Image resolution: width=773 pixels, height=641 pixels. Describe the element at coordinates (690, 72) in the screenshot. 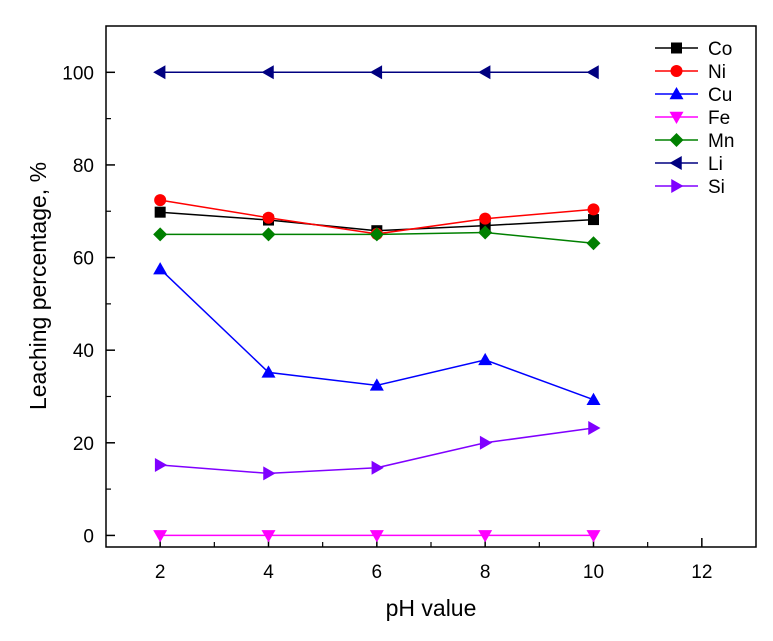

I see `legend-item-ni: Ni` at that location.